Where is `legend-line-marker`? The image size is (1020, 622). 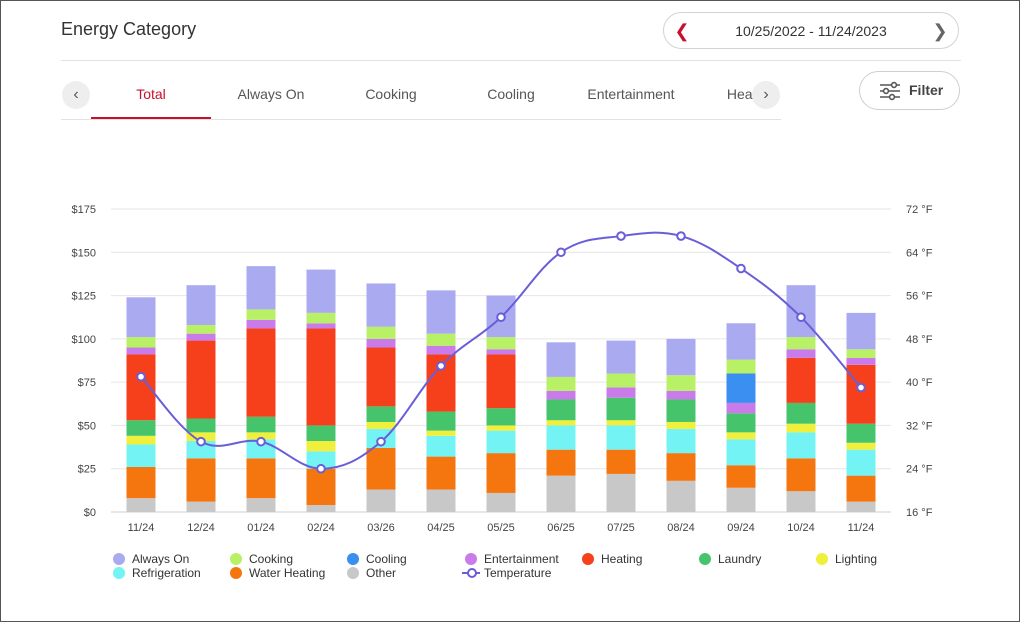 legend-line-marker is located at coordinates (471, 573).